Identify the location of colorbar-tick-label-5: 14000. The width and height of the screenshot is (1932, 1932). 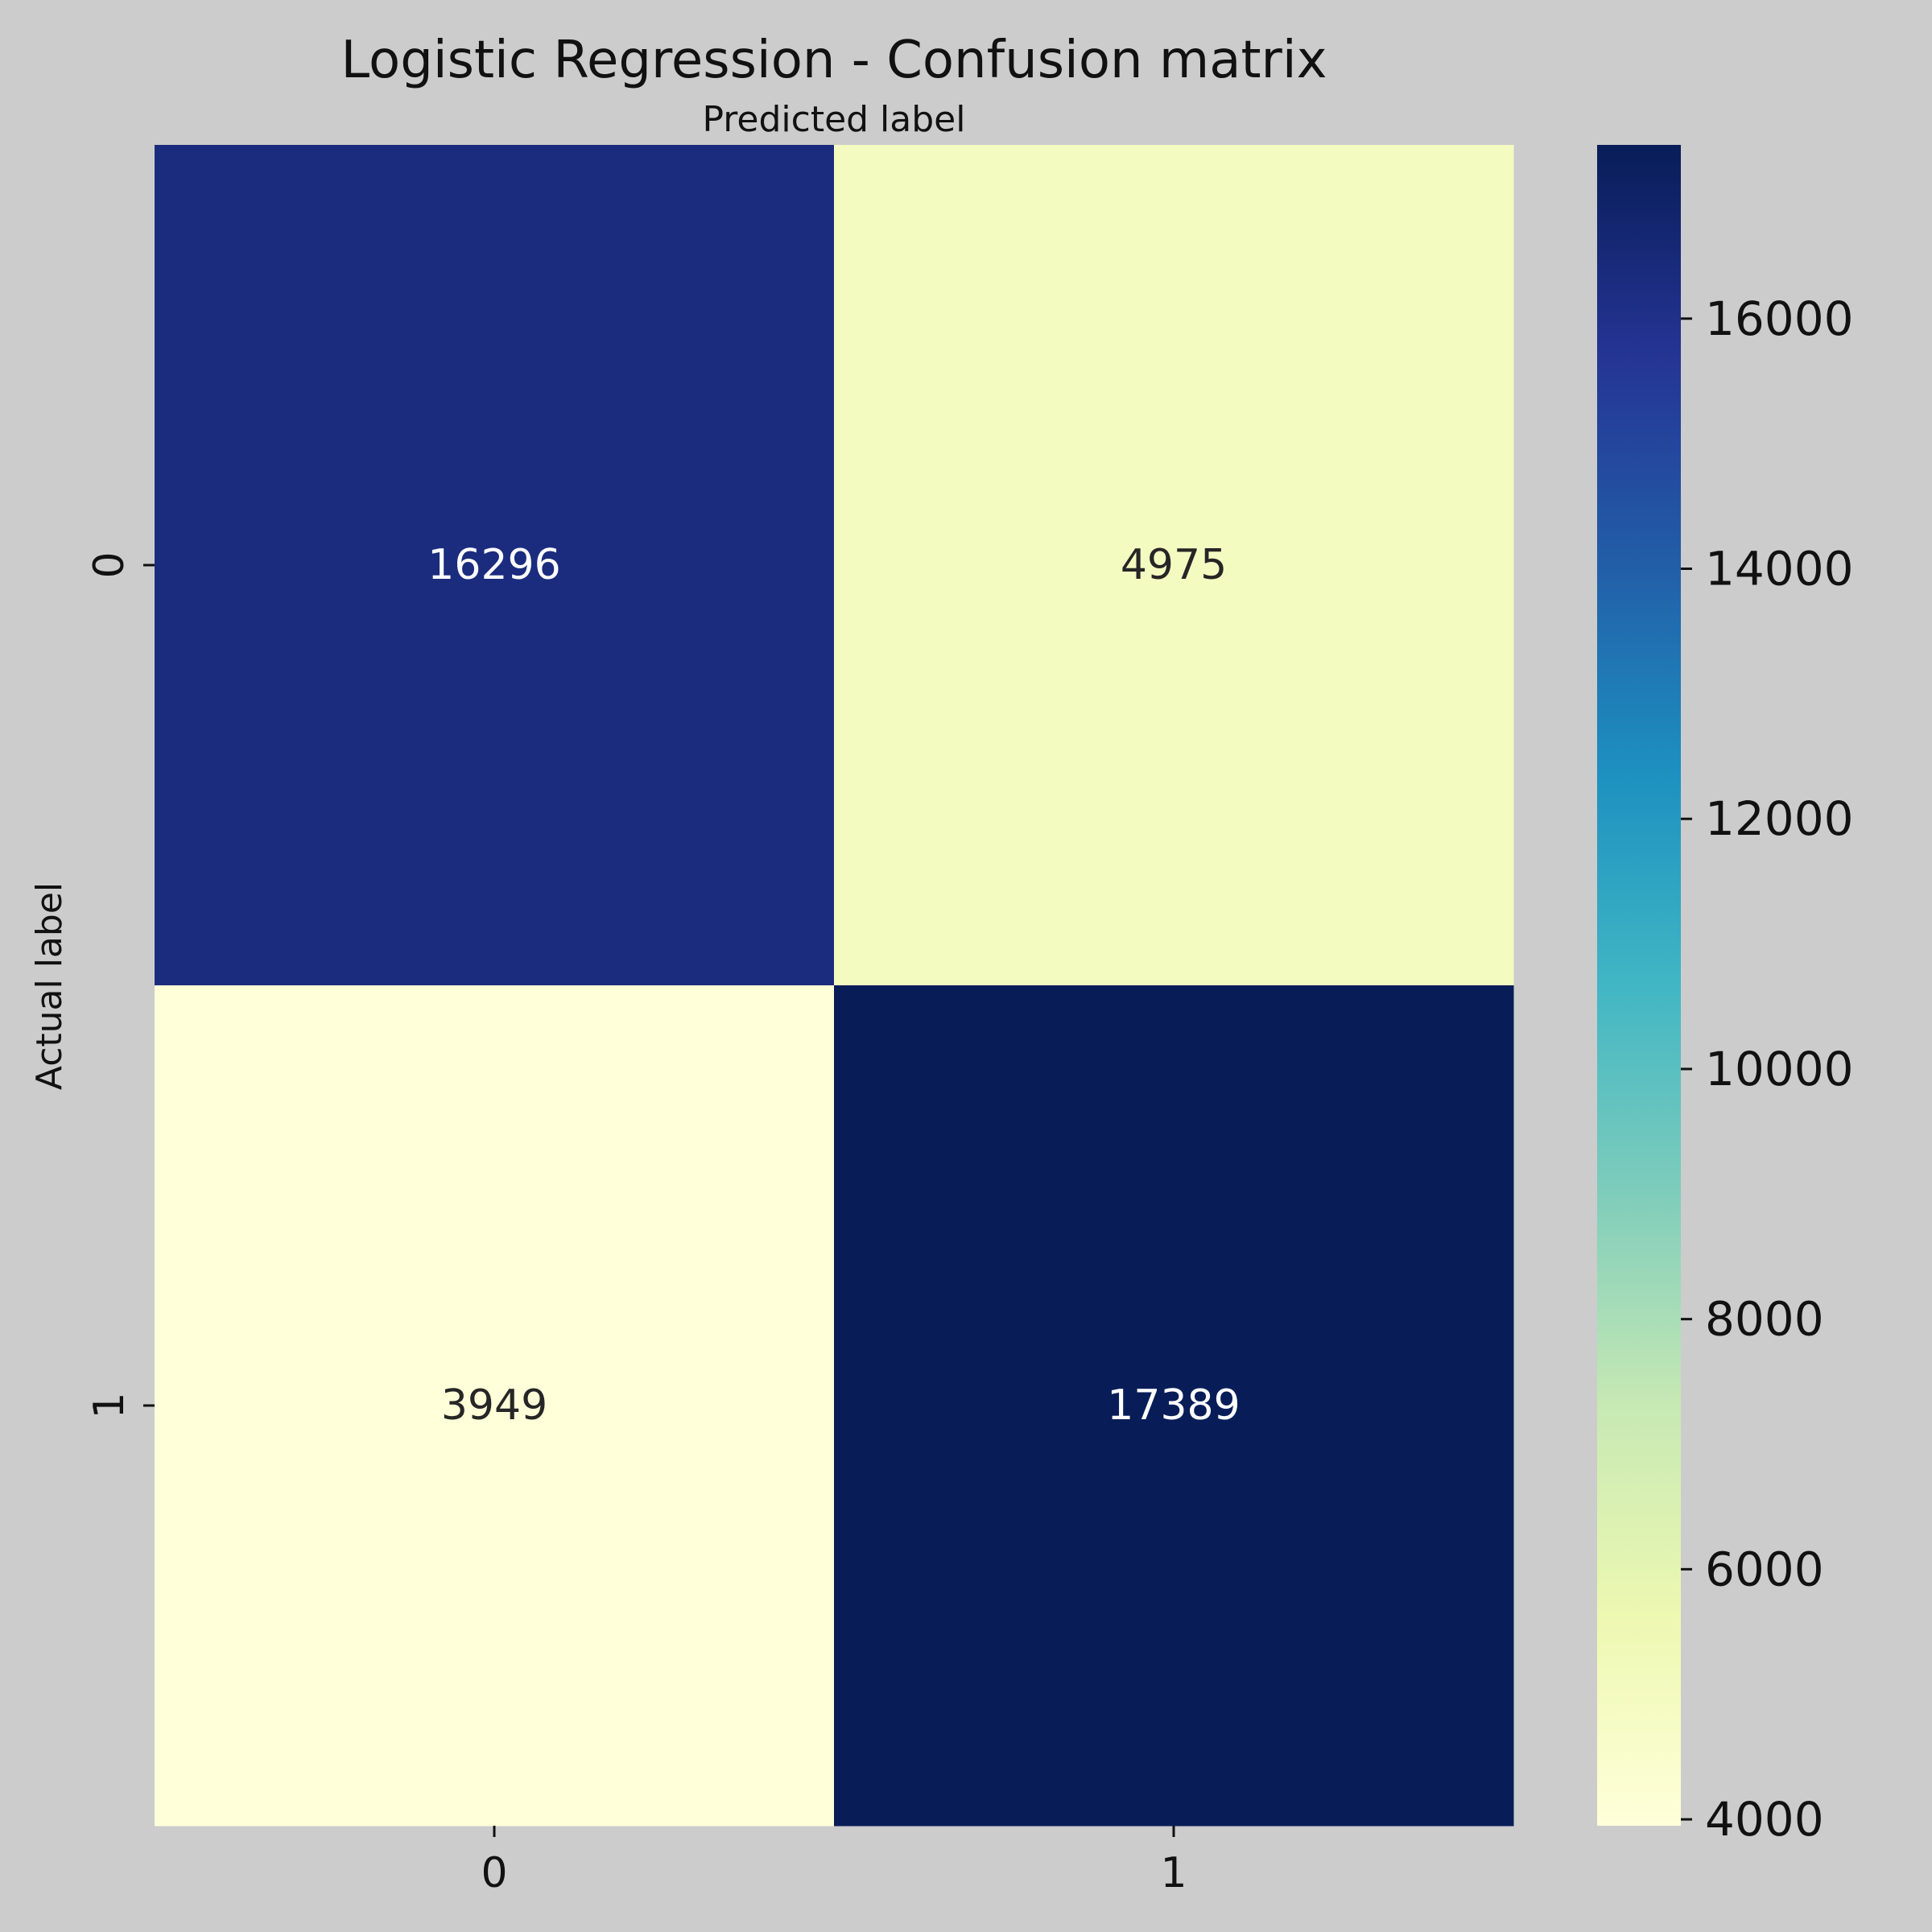
(1779, 569).